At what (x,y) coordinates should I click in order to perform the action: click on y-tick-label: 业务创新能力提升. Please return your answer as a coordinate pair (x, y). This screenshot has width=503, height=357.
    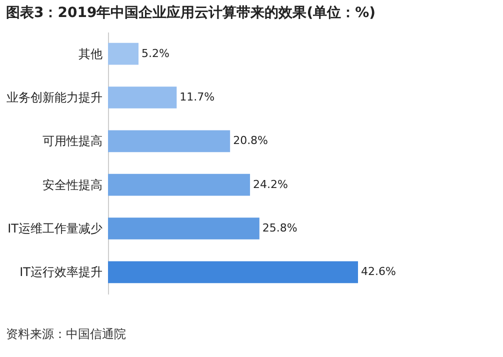
    Looking at the image, I should click on (54, 97).